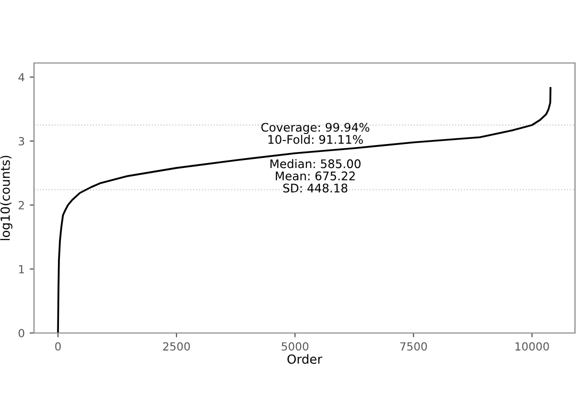 This screenshot has height=418, width=582. I want to click on x-tick-label: 7500, so click(413, 346).